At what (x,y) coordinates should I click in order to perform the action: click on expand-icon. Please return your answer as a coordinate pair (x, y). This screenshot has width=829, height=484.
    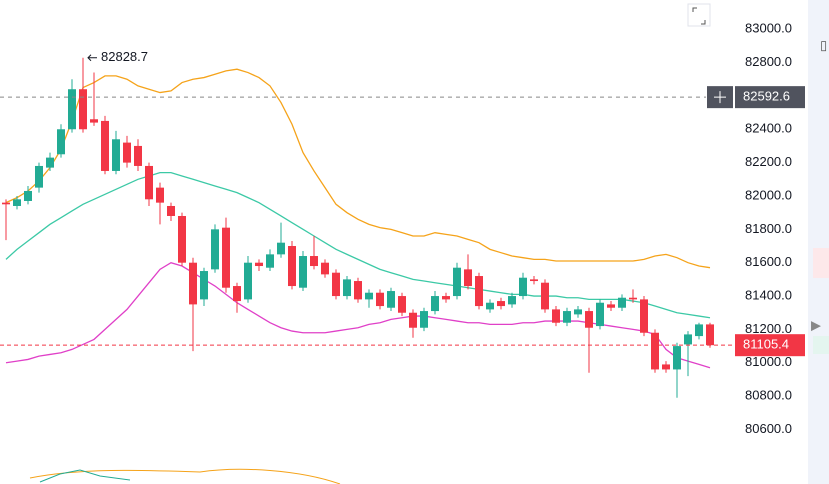
    Looking at the image, I should click on (699, 15).